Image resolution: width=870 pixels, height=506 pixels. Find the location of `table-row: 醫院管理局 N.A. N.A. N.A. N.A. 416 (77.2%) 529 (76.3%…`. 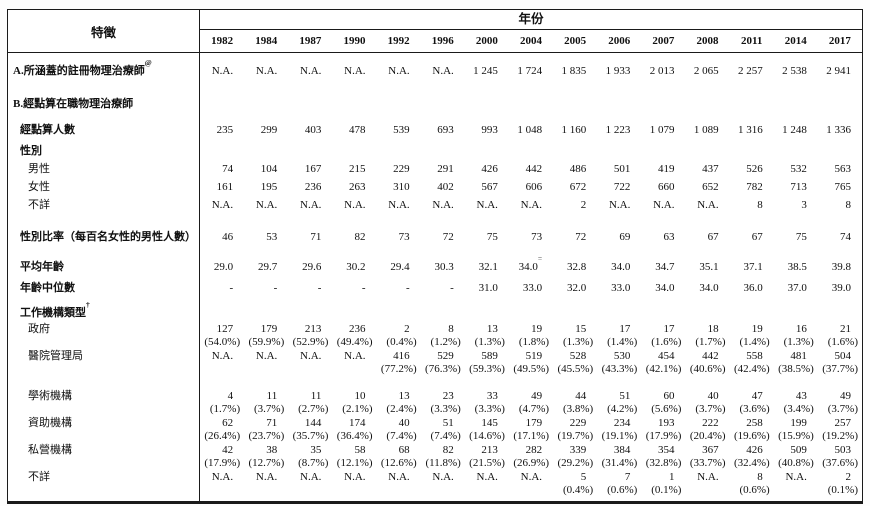

table-row: 醫院管理局 N.A. N.A. N.A. N.A. 416 (77.2%) 529 (76.3%… is located at coordinates (435, 362).